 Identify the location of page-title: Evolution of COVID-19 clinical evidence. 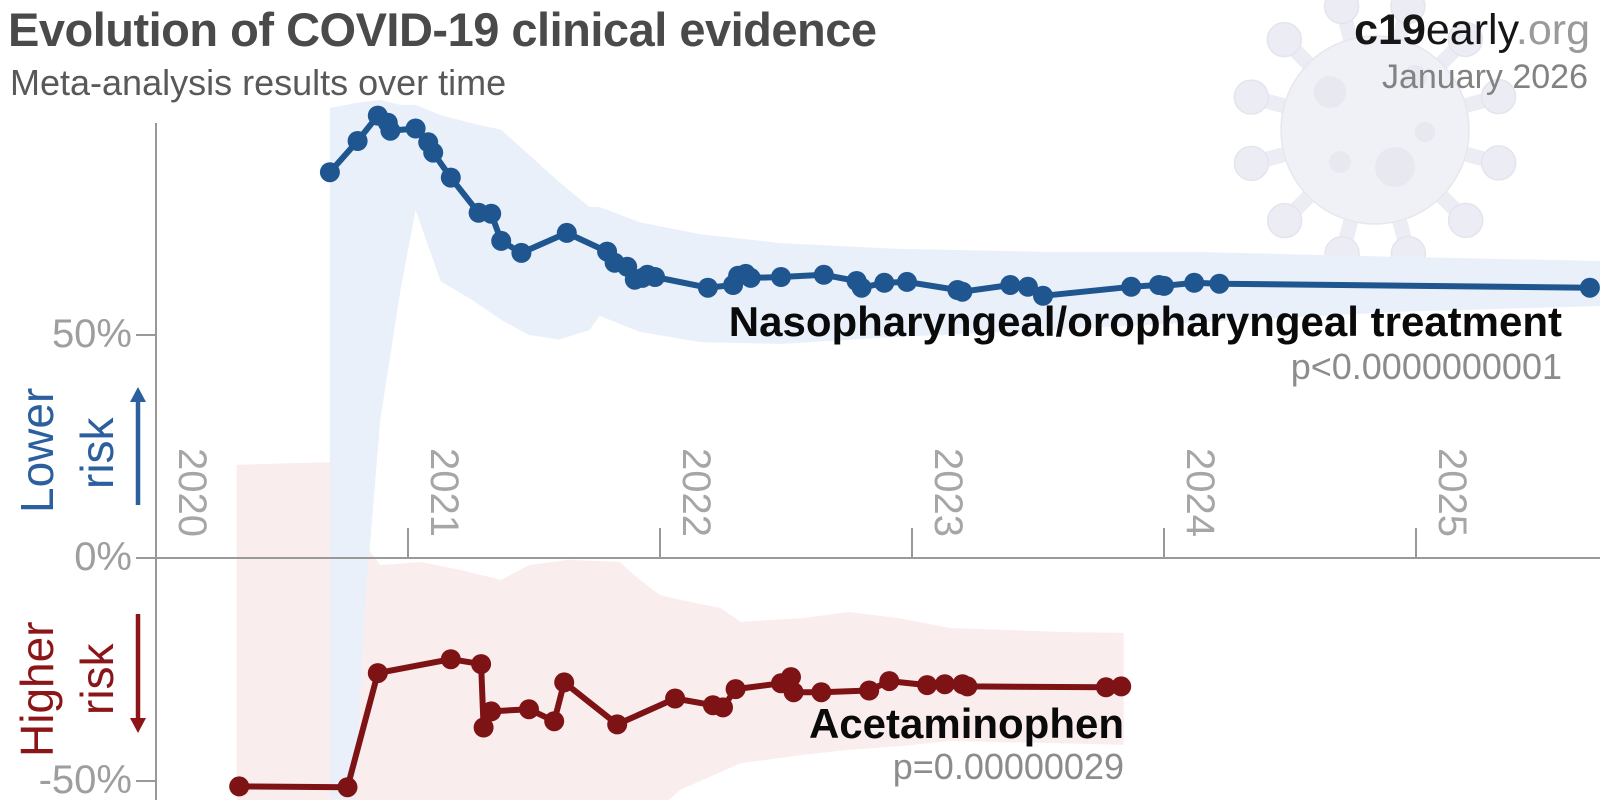
(442, 29).